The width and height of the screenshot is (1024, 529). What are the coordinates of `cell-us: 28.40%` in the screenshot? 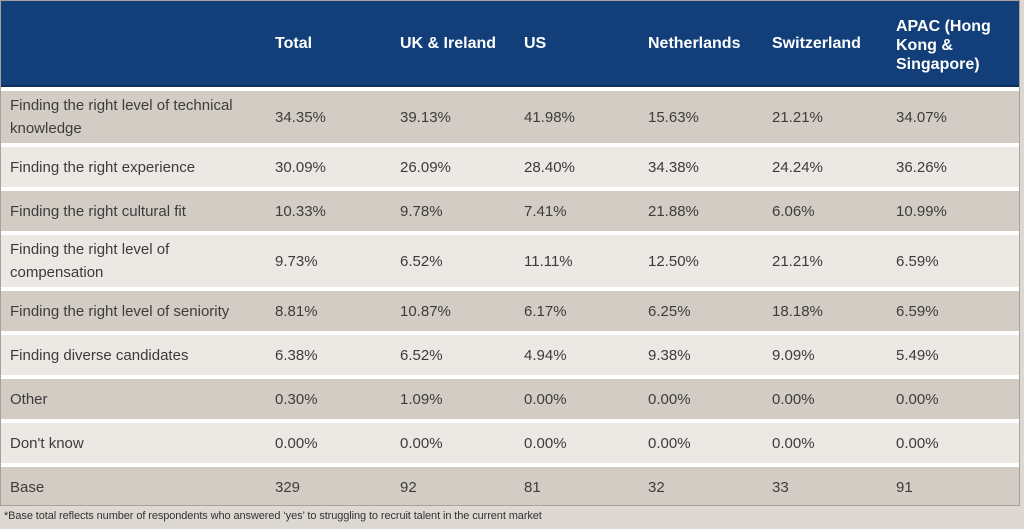 It's located at (578, 165).